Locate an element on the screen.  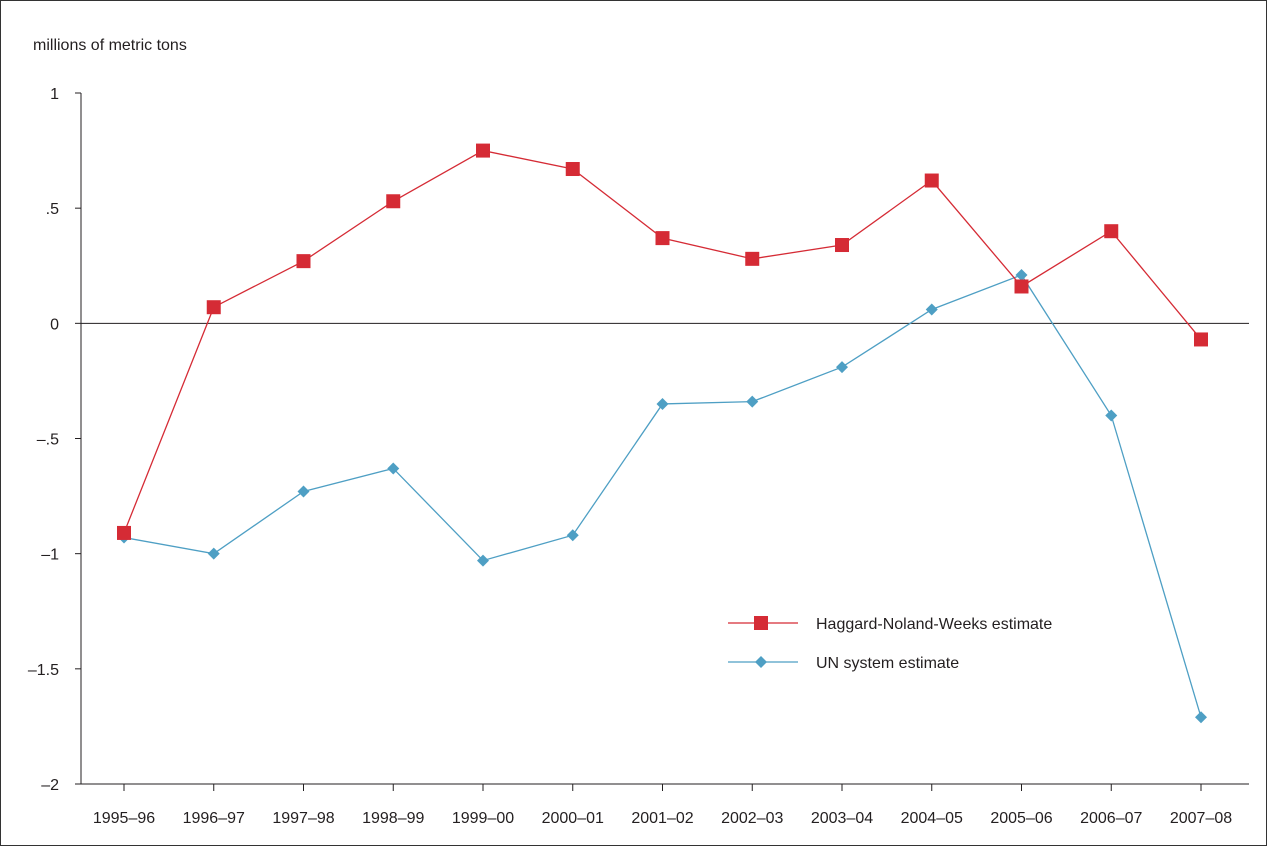
x-tick-label: 2006‒07 is located at coordinates (1111, 818).